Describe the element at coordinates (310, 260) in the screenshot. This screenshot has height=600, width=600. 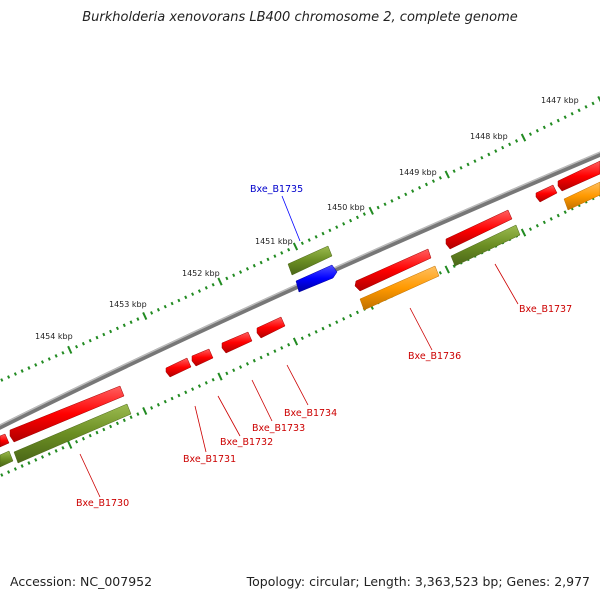
I see `gene-bar-bxe-b1735` at that location.